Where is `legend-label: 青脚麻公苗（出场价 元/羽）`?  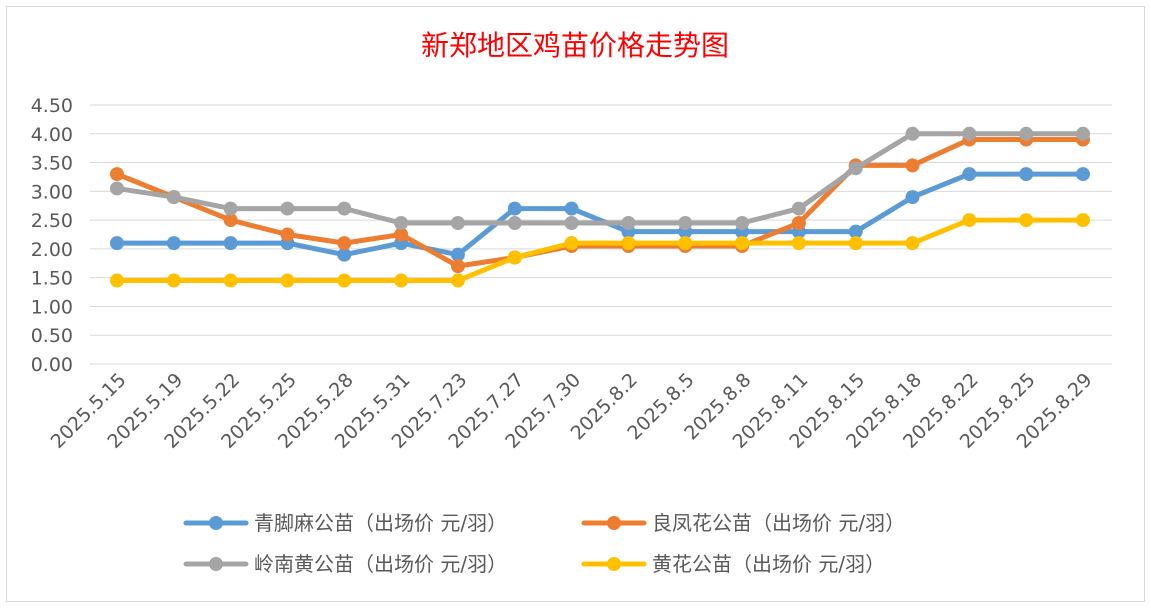
legend-label: 青脚麻公苗（出场价 元/羽） is located at coordinates (380, 523).